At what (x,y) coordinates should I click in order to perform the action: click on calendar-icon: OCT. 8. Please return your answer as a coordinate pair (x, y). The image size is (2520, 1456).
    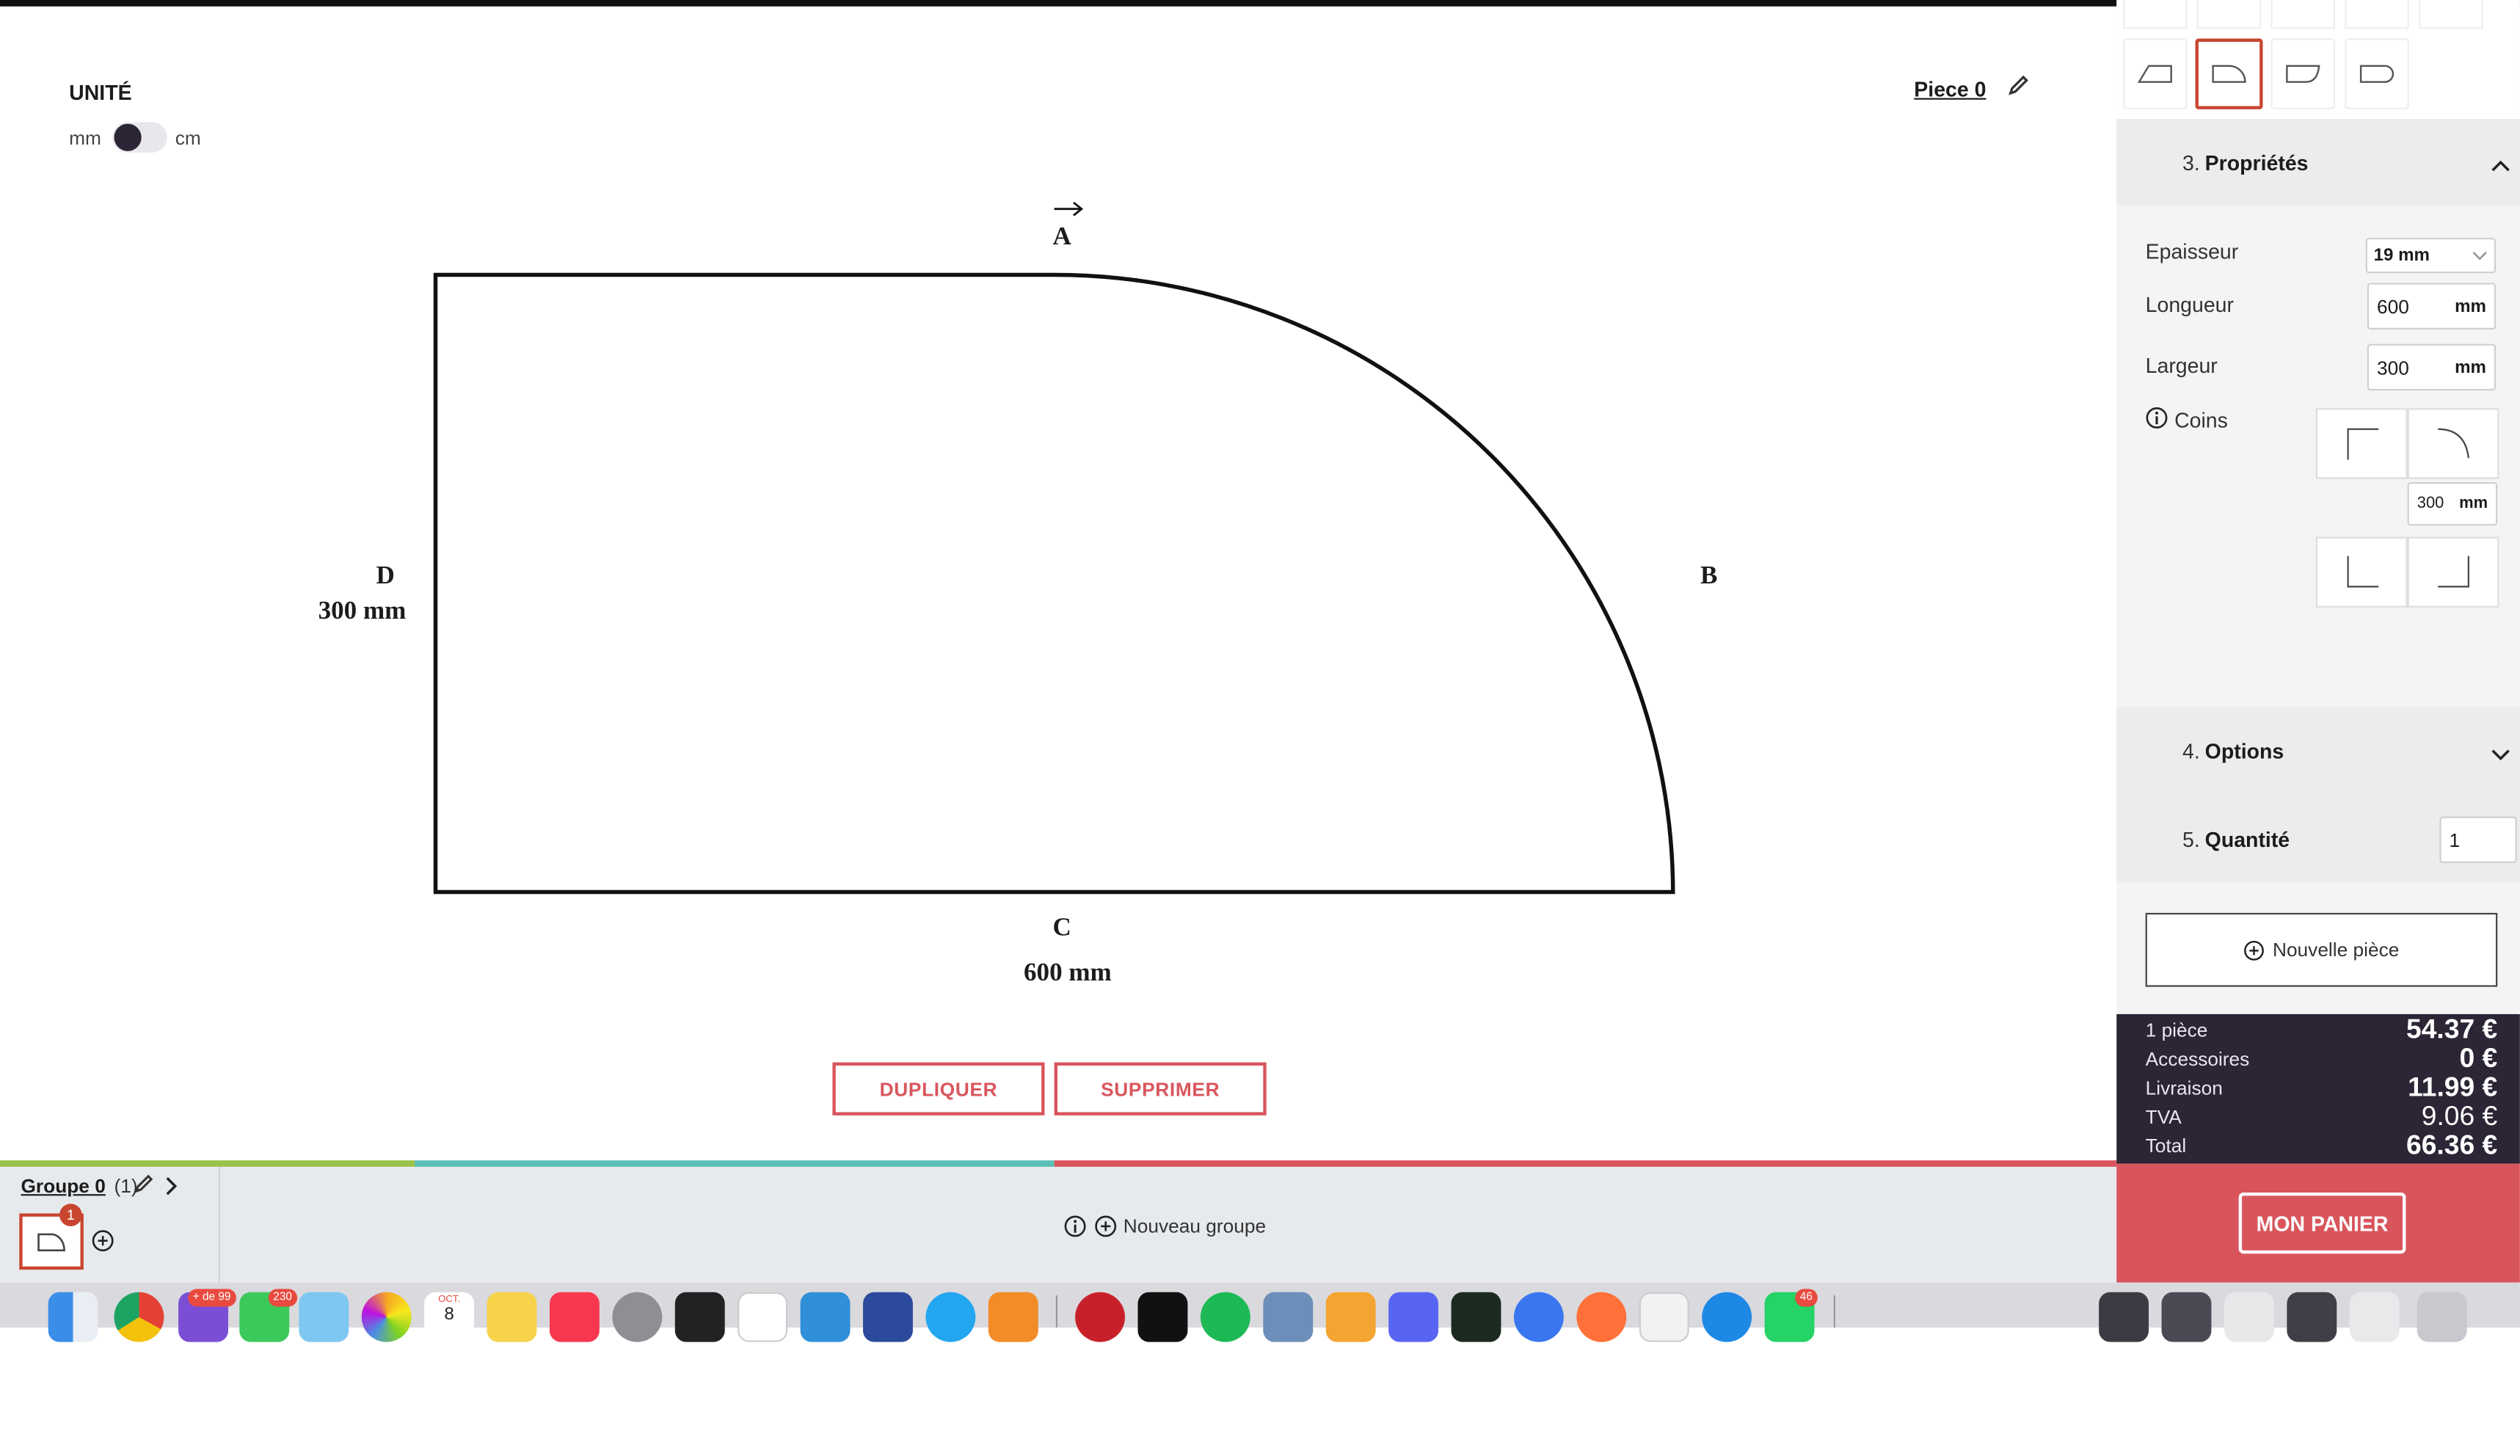
    Looking at the image, I should click on (449, 1317).